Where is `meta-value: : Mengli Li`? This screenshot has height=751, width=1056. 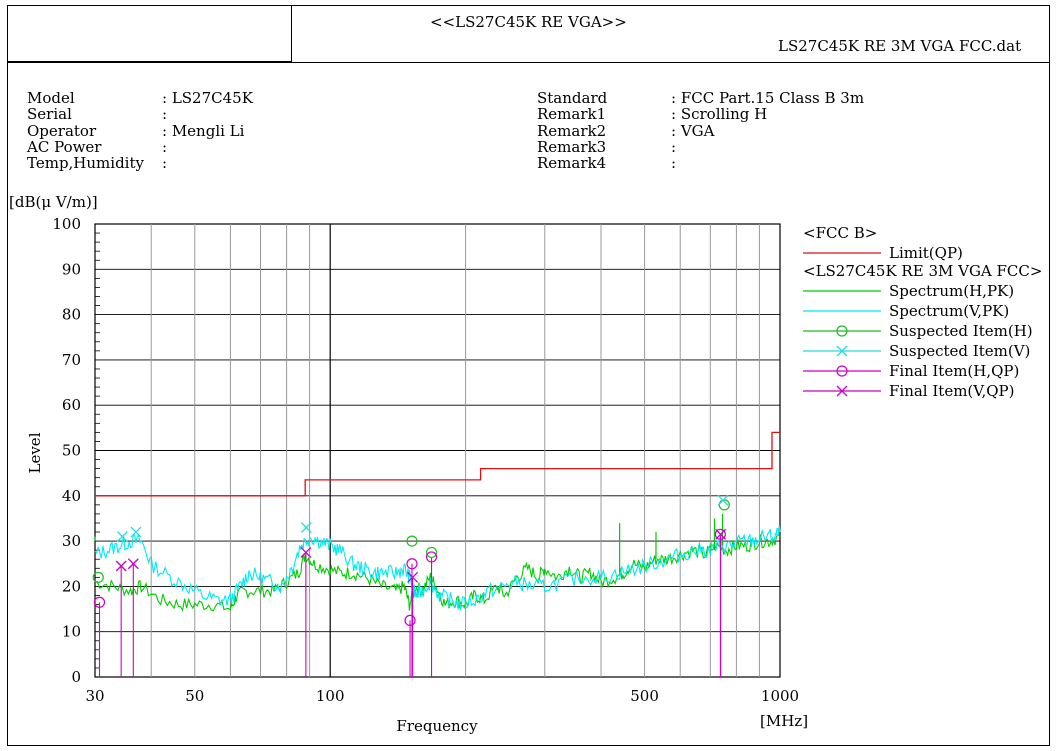
meta-value: : Mengli Li is located at coordinates (203, 130).